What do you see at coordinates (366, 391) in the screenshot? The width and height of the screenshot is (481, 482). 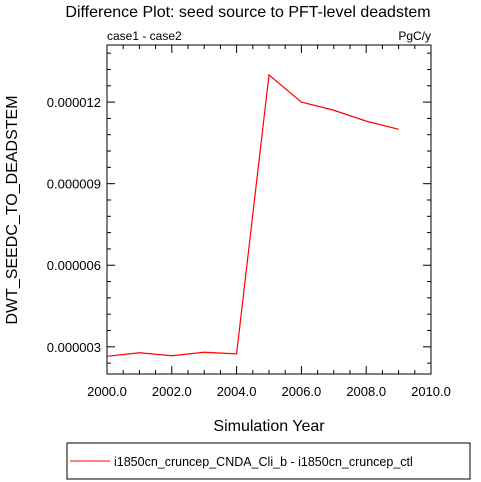 I see `x-tick-label: 2008.0` at bounding box center [366, 391].